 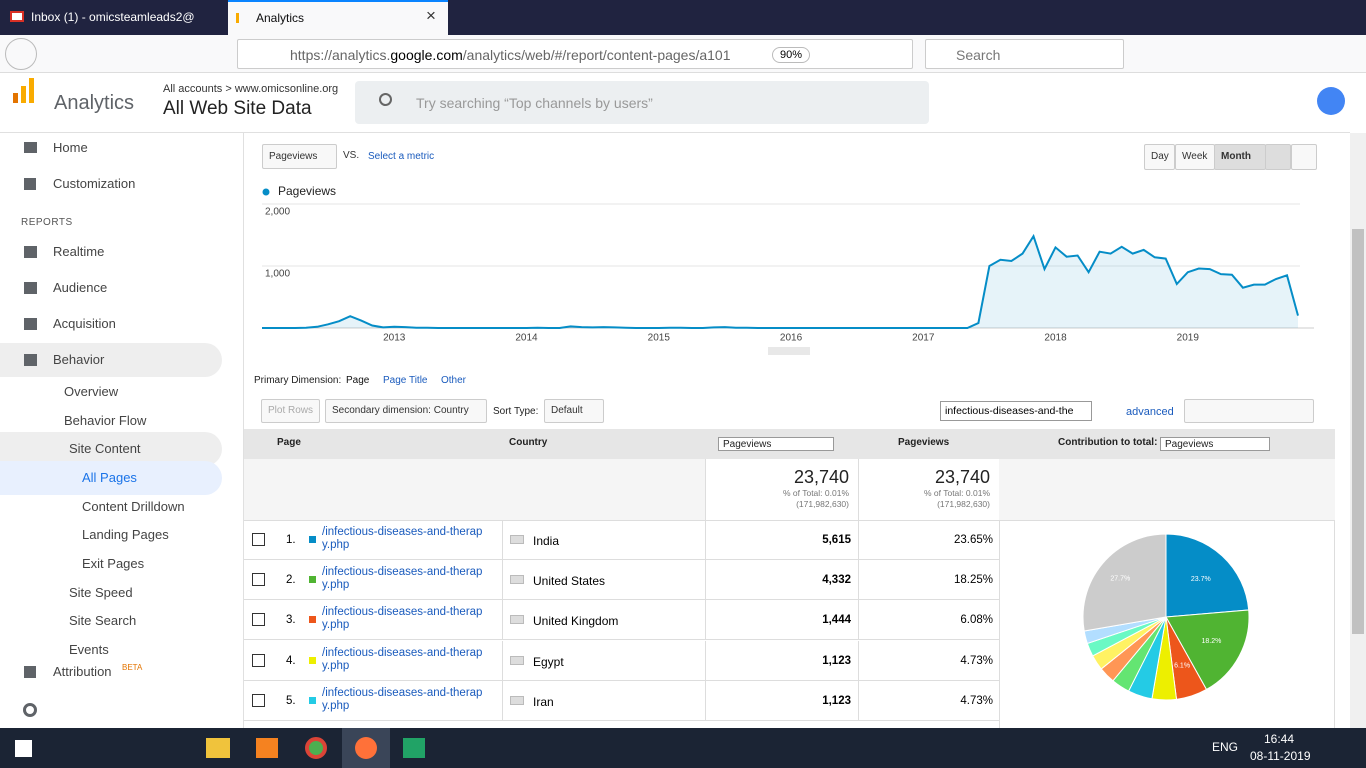 What do you see at coordinates (84, 323) in the screenshot?
I see `nav-item: Acquisition` at bounding box center [84, 323].